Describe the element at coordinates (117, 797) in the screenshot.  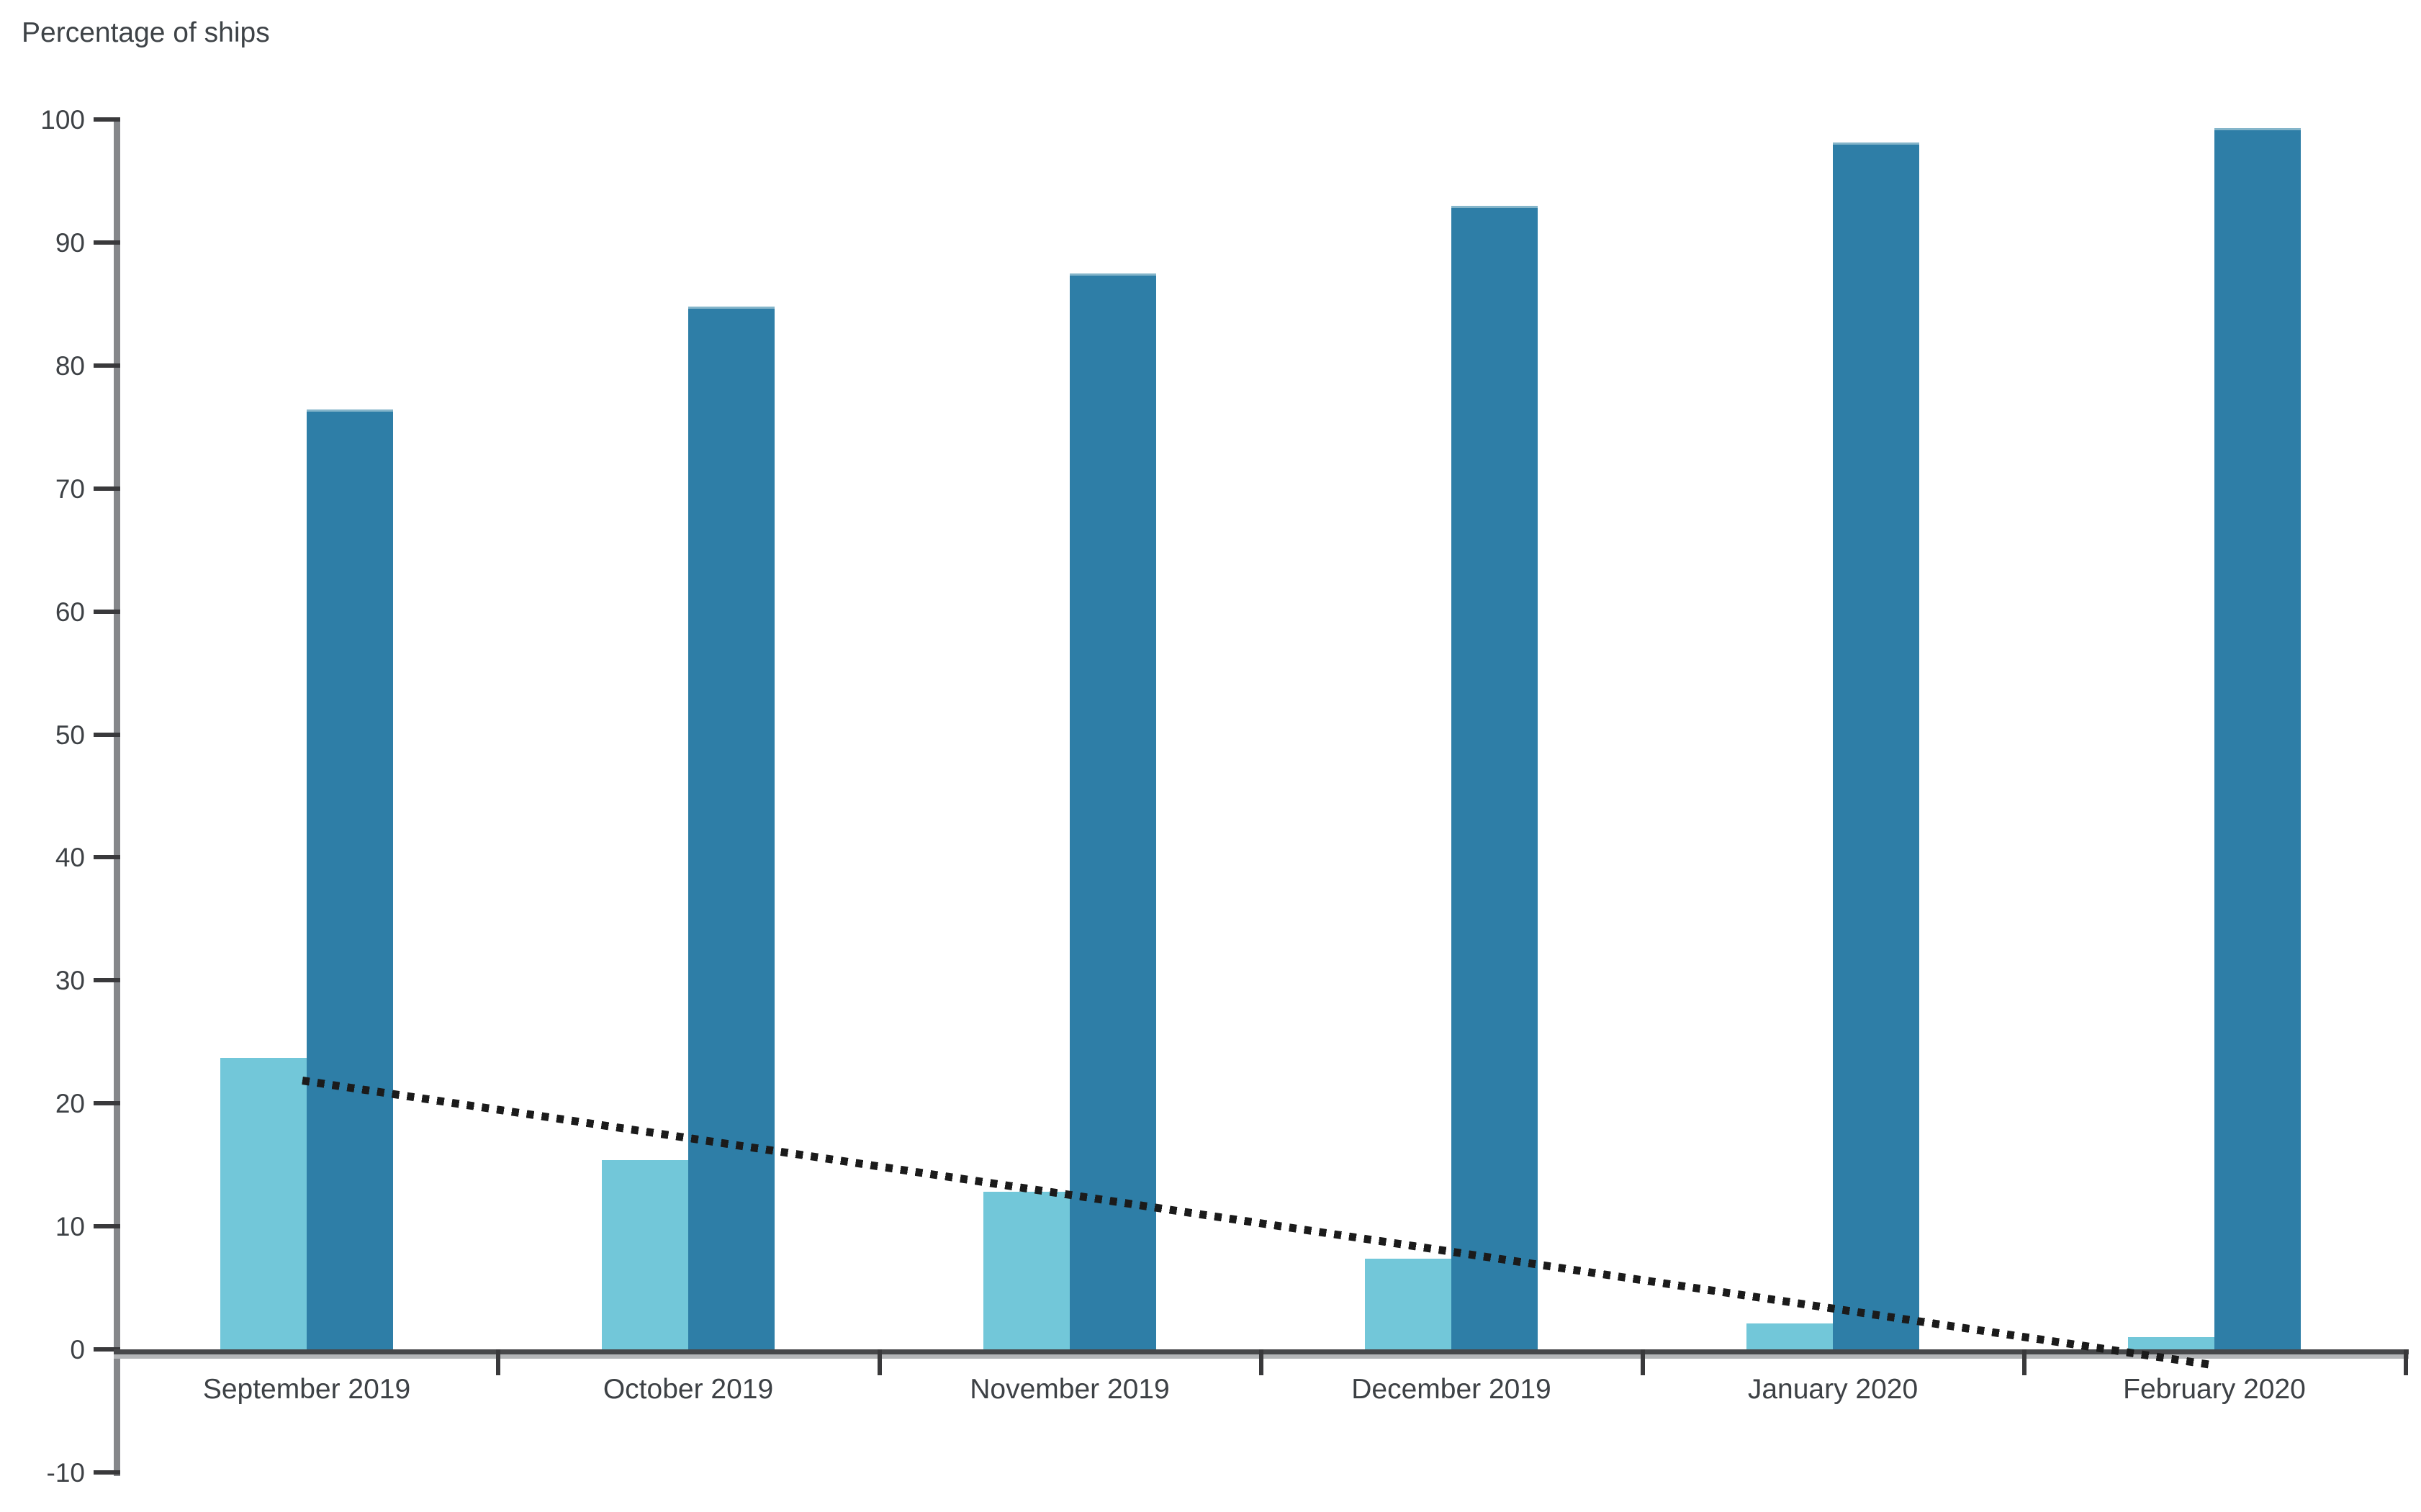
I see `y-axis-line` at that location.